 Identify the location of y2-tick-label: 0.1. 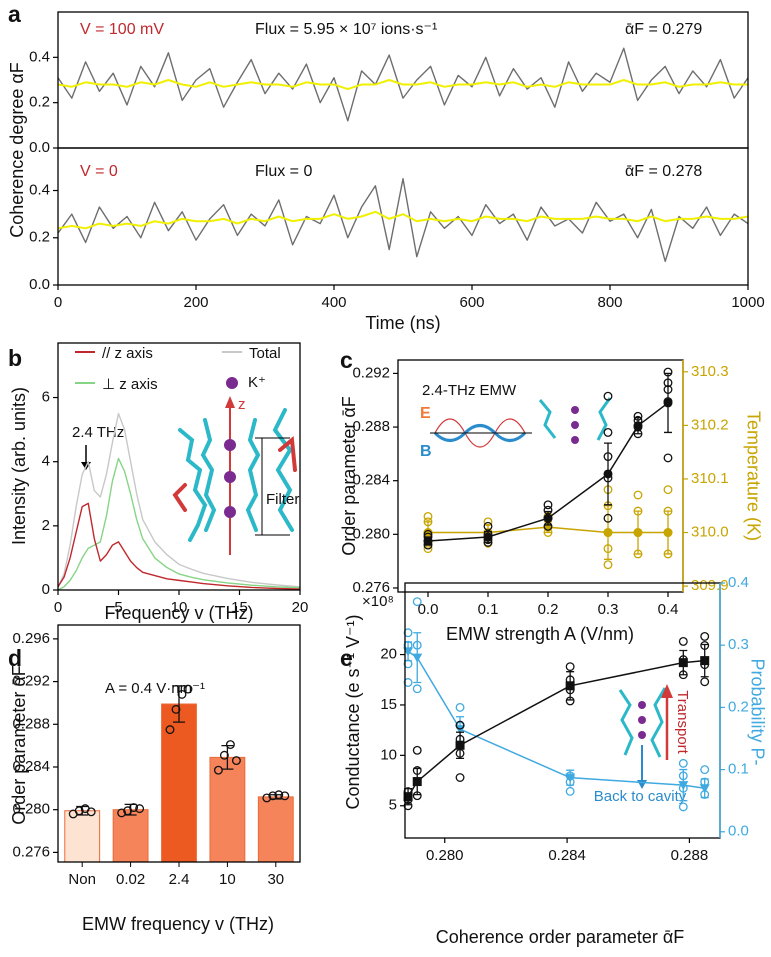
(738, 769).